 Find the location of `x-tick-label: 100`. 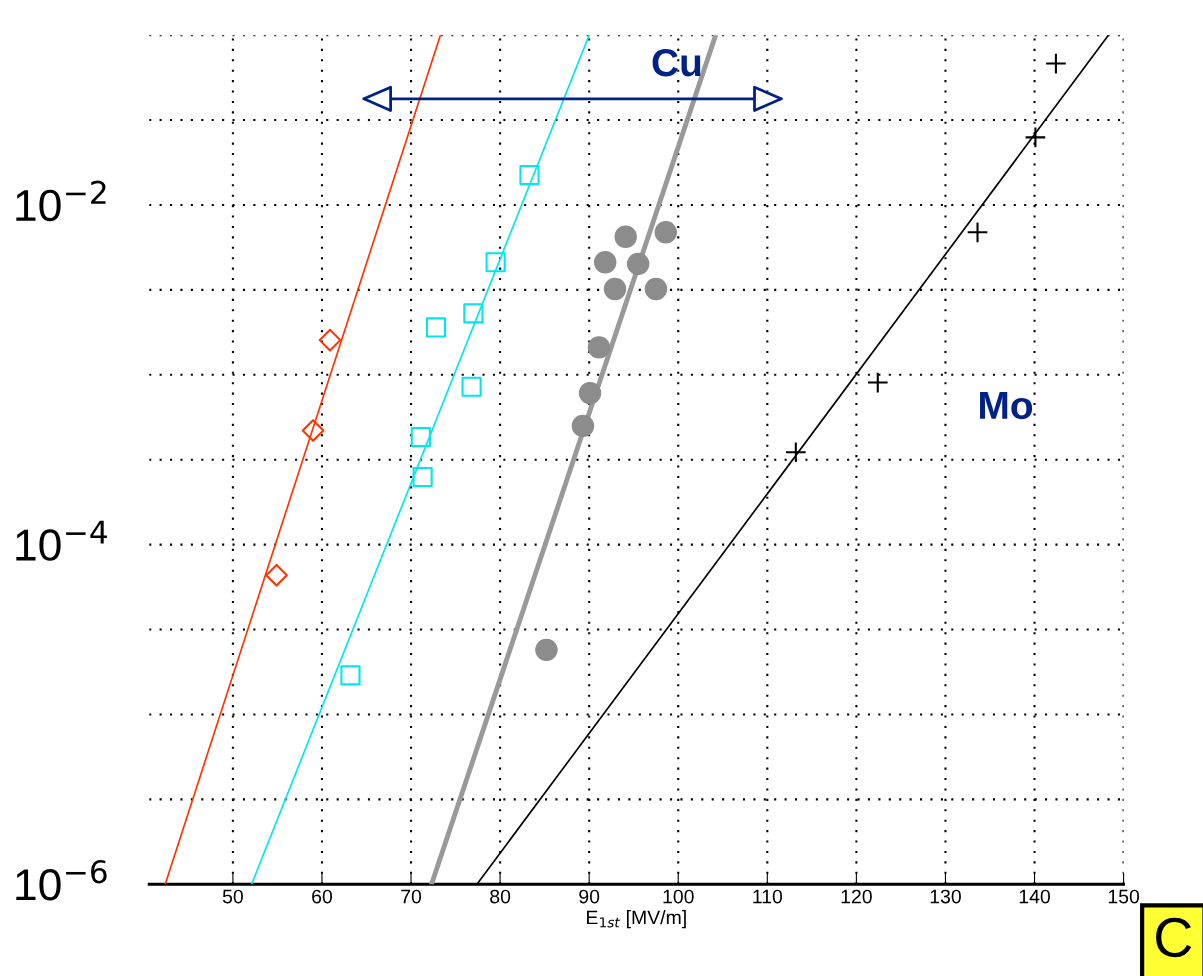

x-tick-label: 100 is located at coordinates (678, 896).